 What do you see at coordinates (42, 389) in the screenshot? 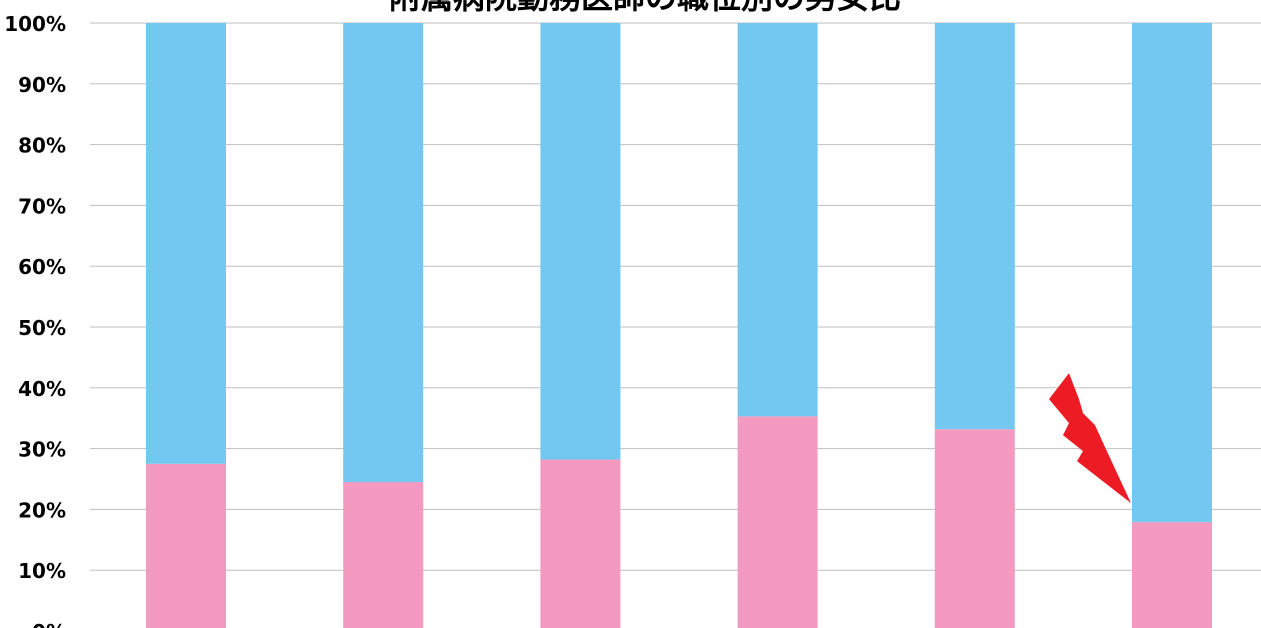
I see `y-tick-label: 40%` at bounding box center [42, 389].